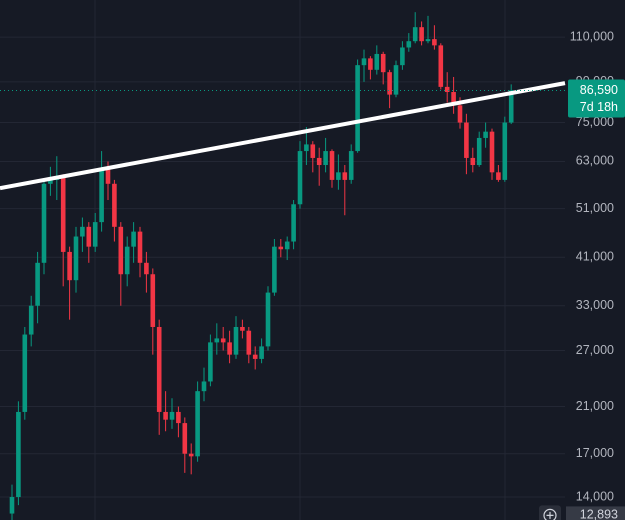 The image size is (625, 520). Describe the element at coordinates (595, 208) in the screenshot. I see `y-tick-label: 51,000` at that location.